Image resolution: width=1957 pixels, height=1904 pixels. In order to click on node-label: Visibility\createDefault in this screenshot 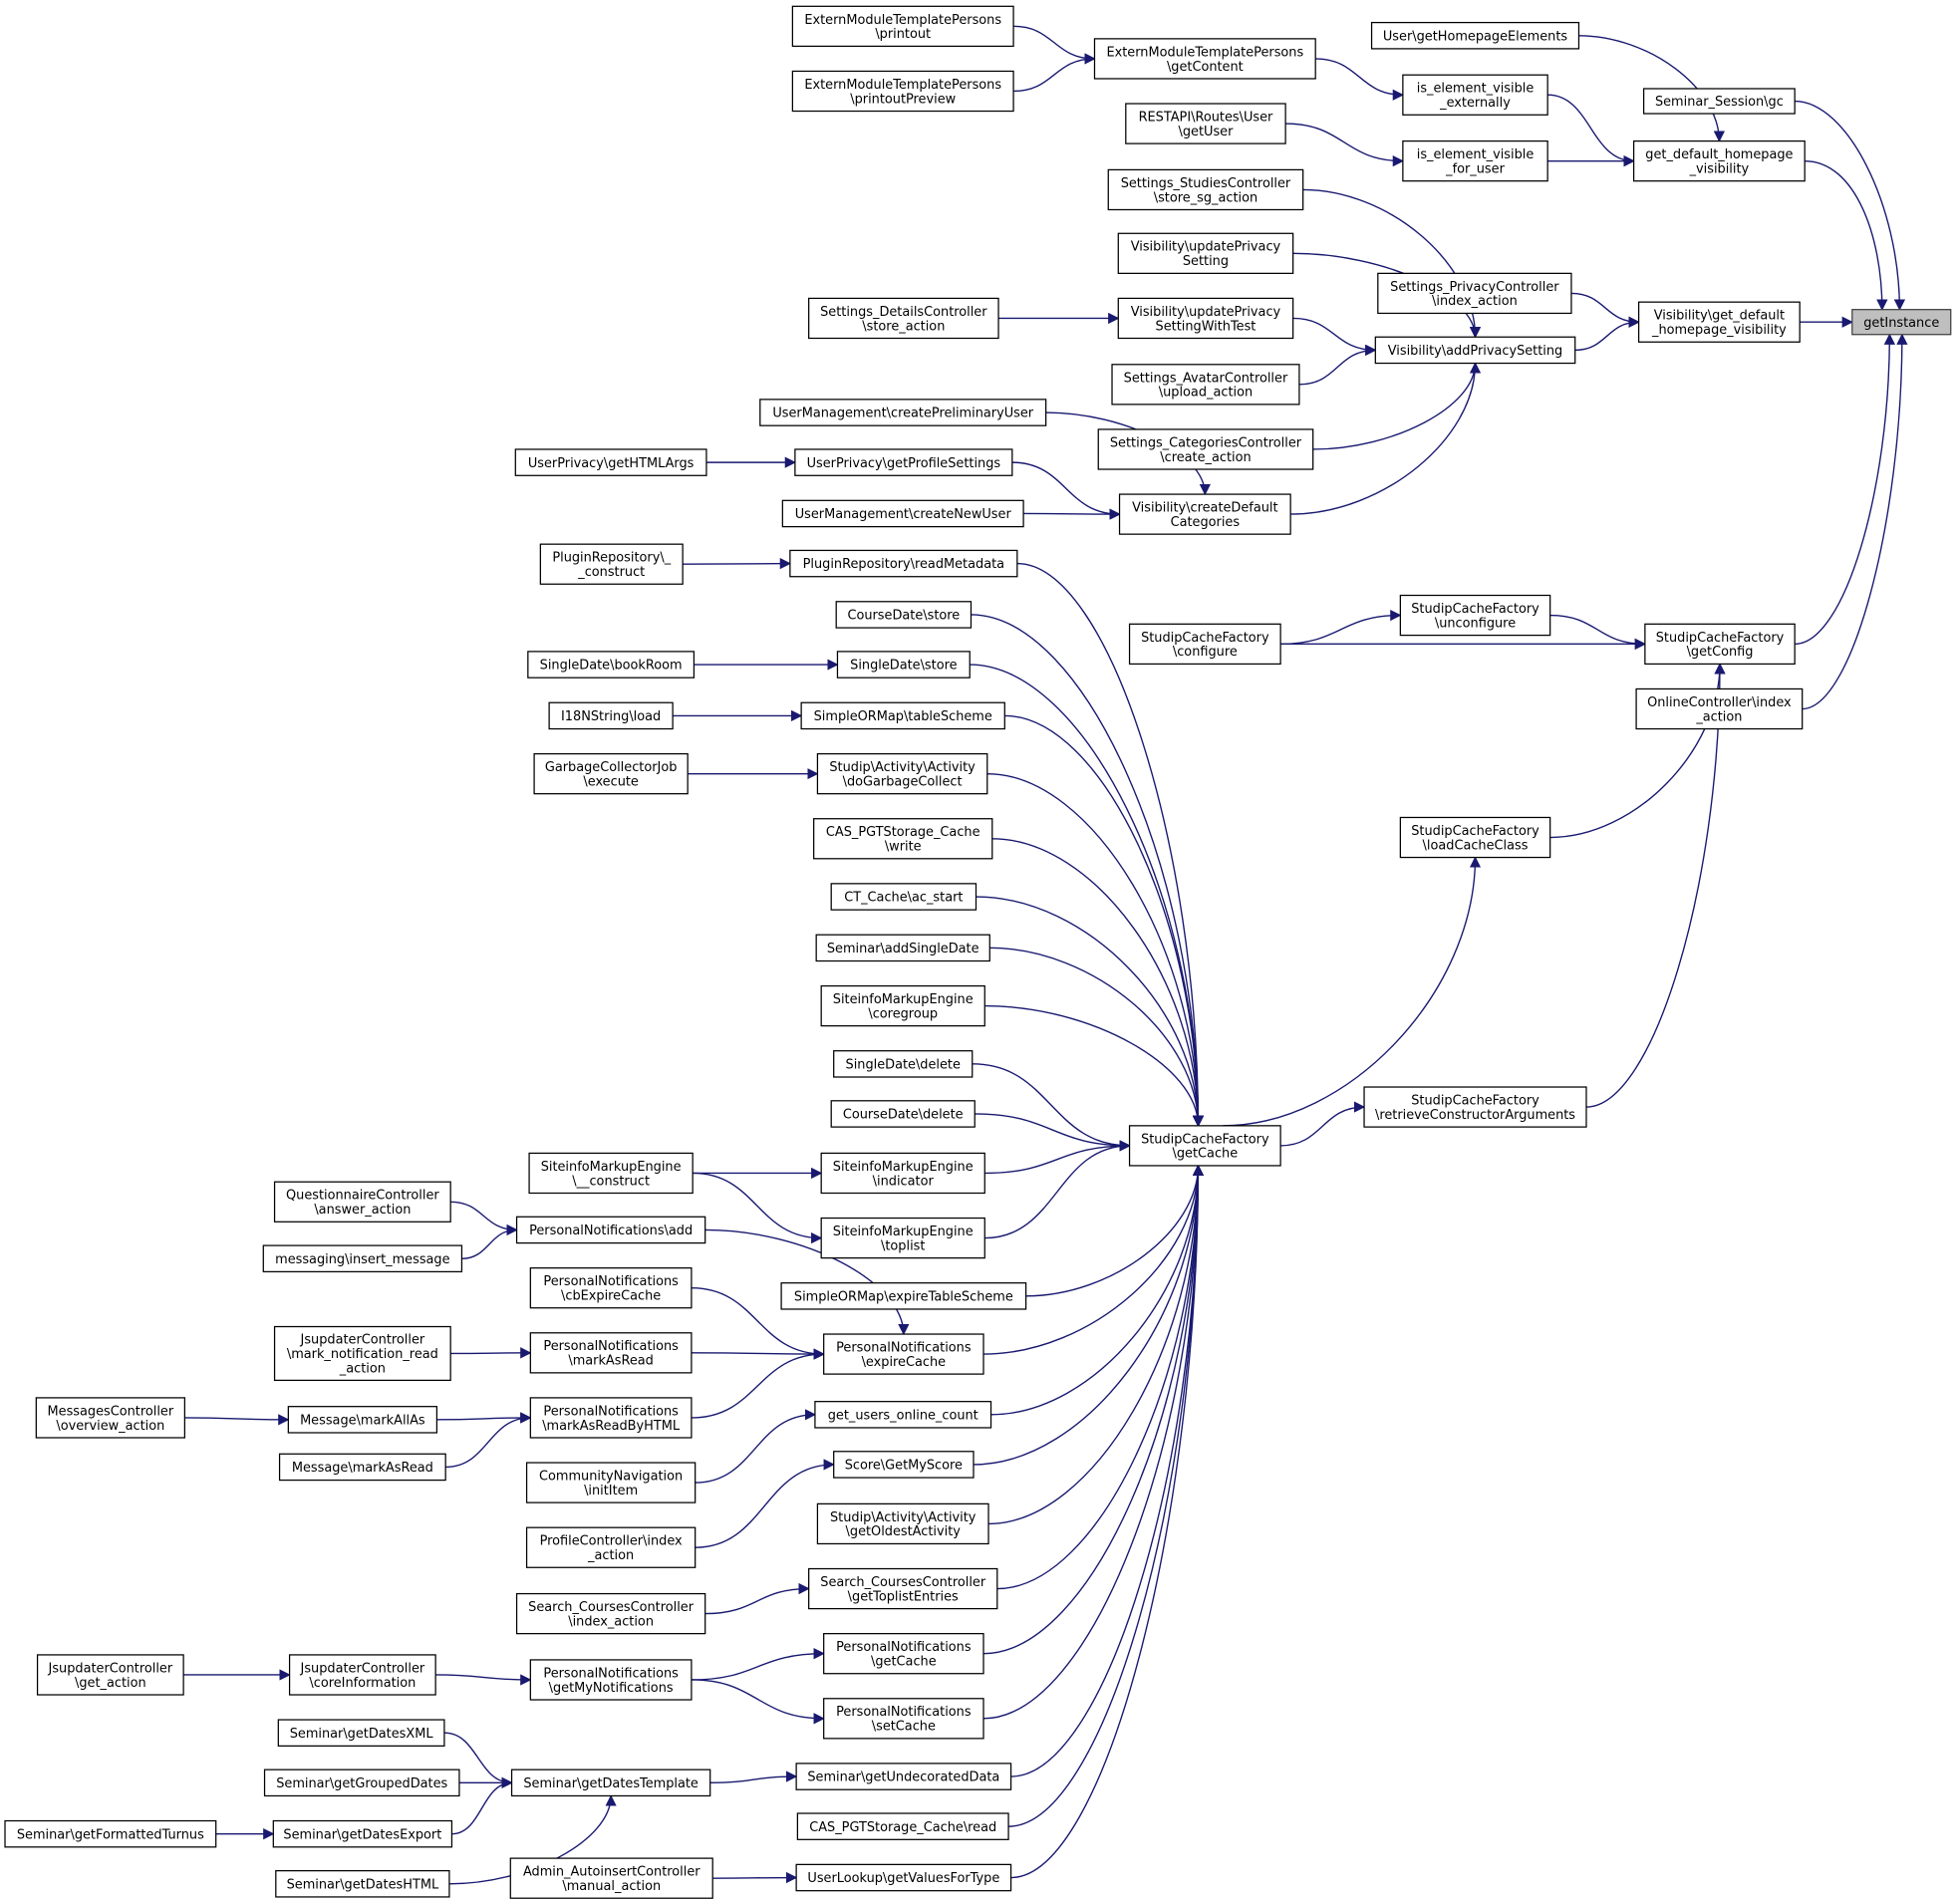, I will do `click(1204, 508)`.